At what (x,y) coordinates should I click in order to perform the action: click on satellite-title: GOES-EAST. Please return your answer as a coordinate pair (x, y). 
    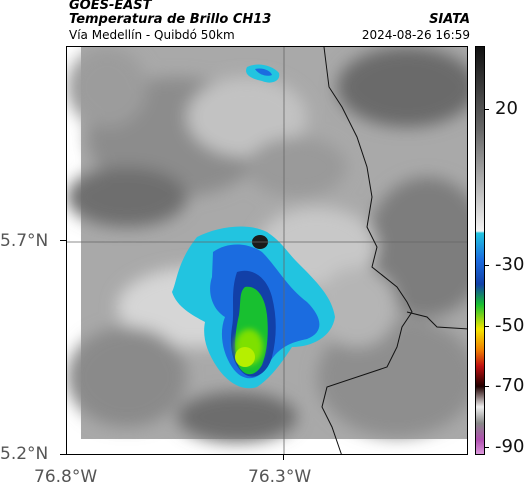
    Looking at the image, I should click on (110, 6).